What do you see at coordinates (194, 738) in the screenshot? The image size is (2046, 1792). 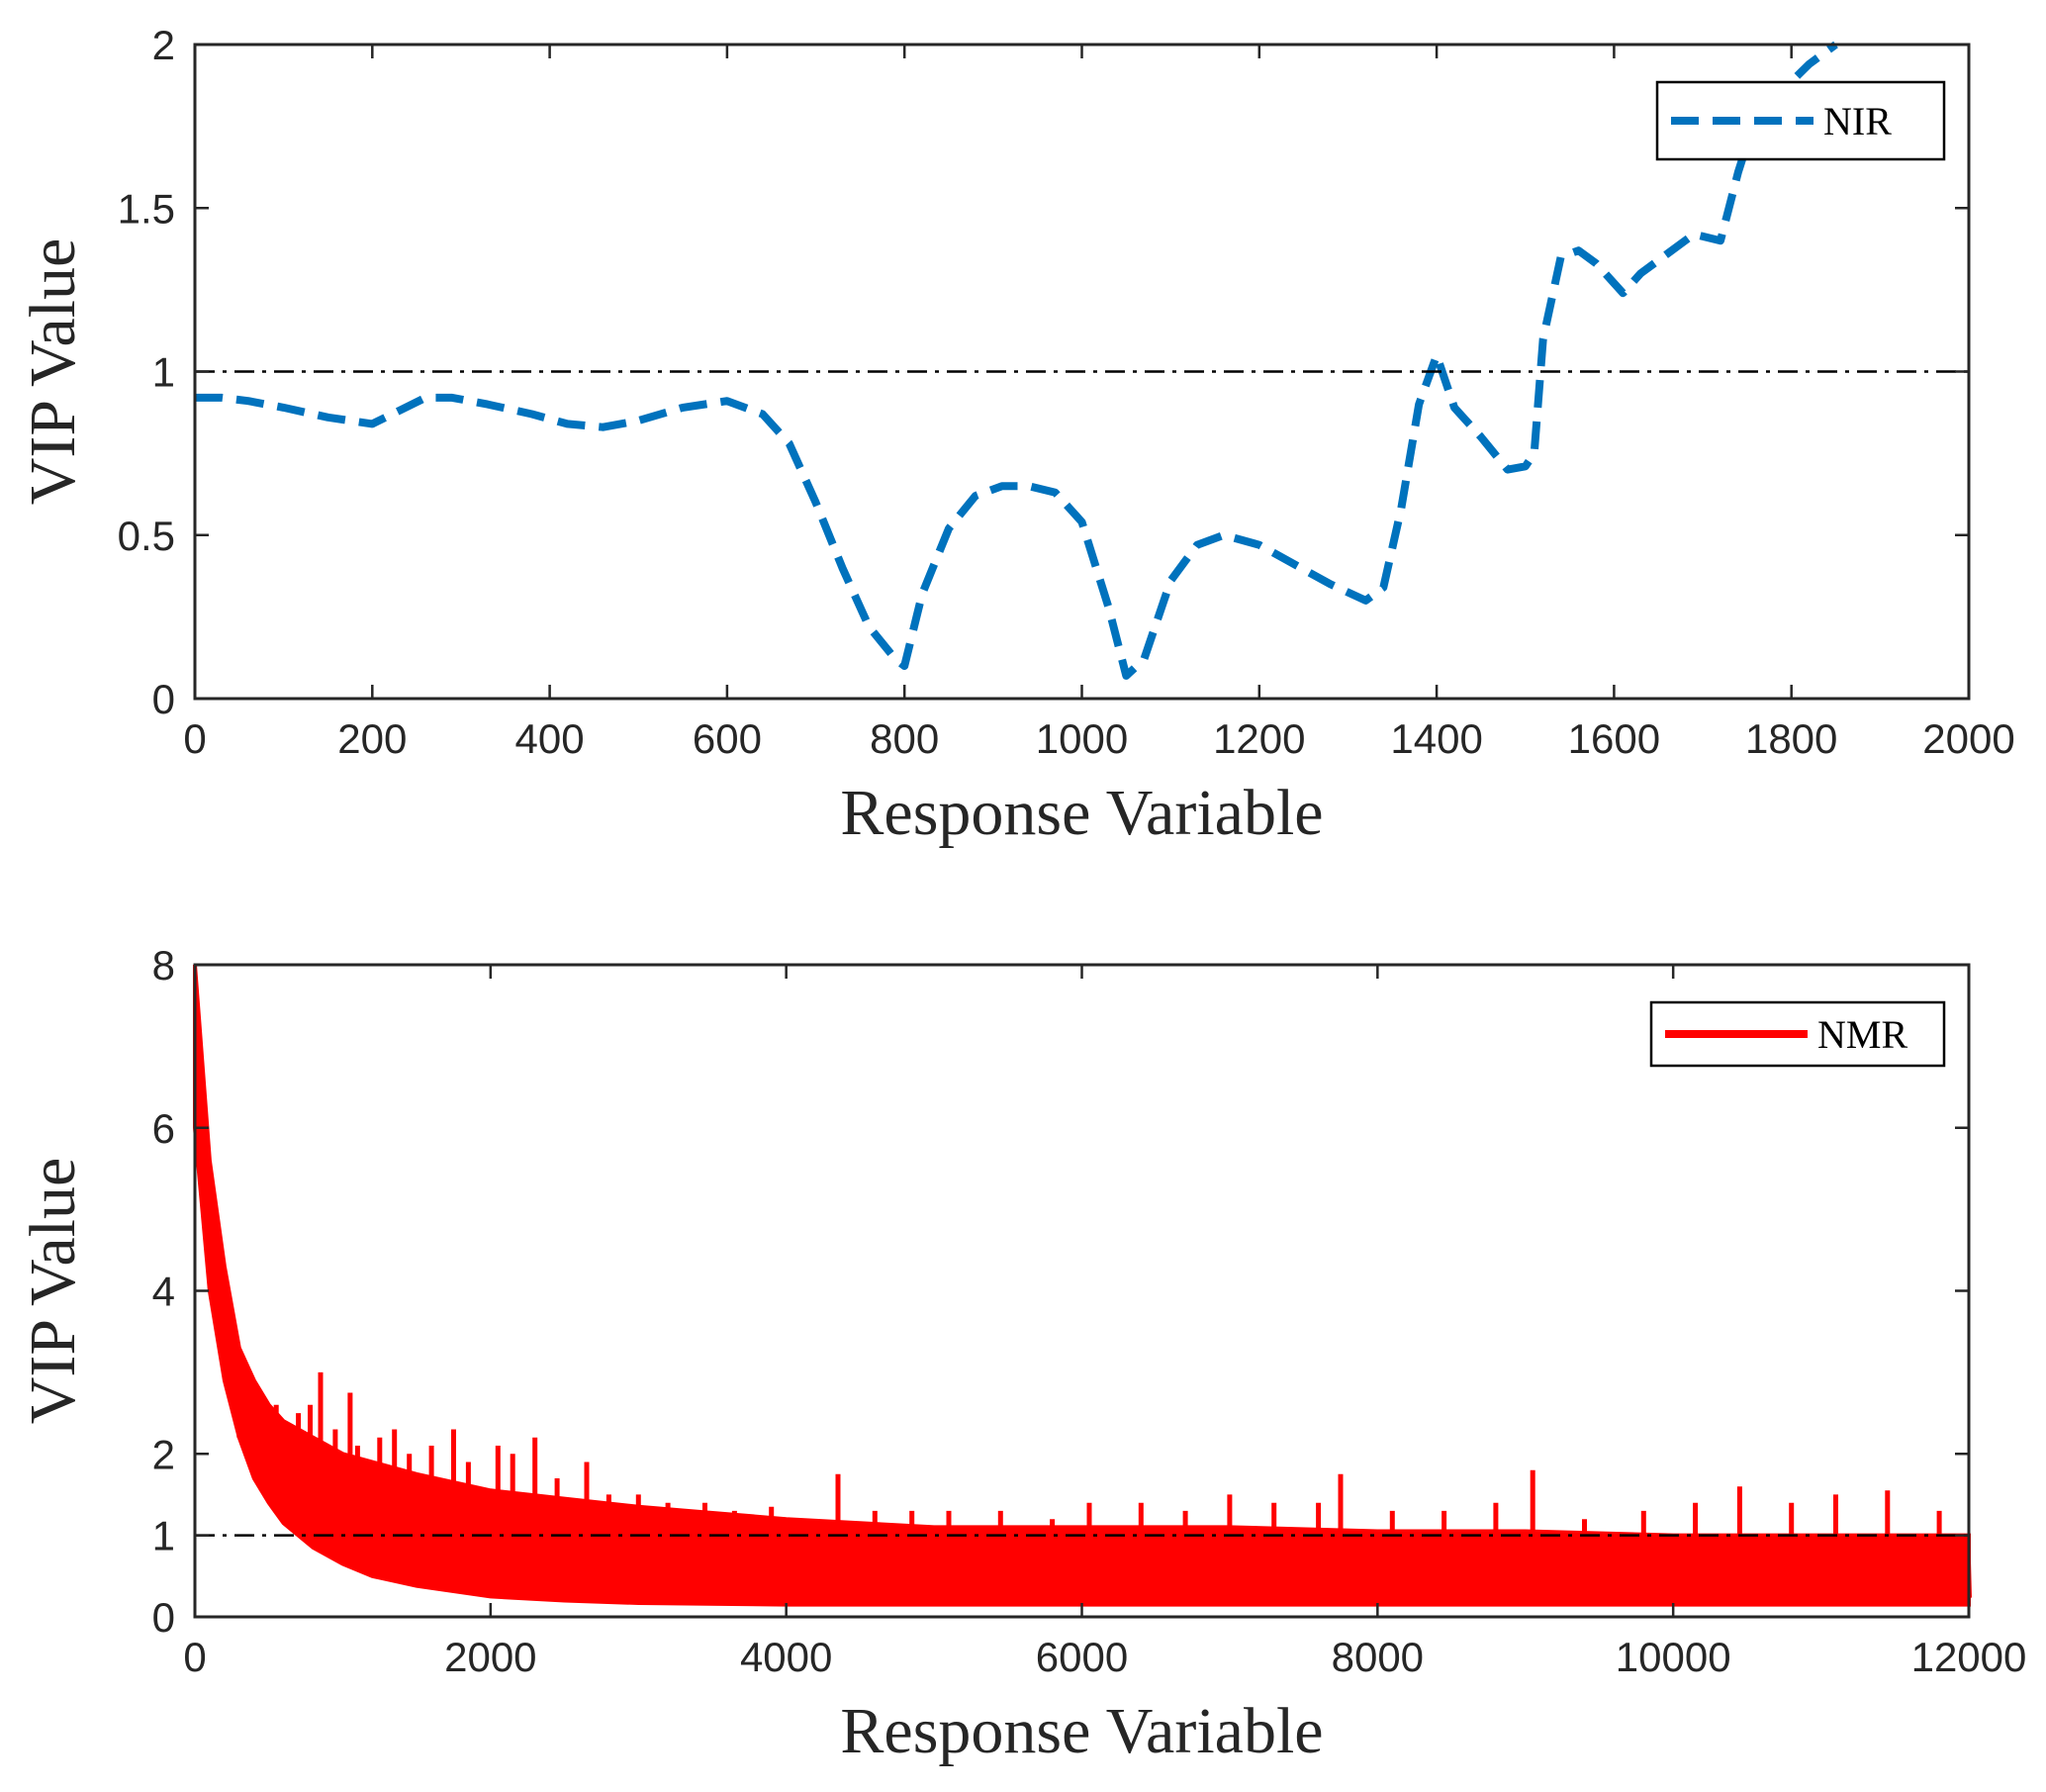 I see `nir-x-tick-label: 0` at bounding box center [194, 738].